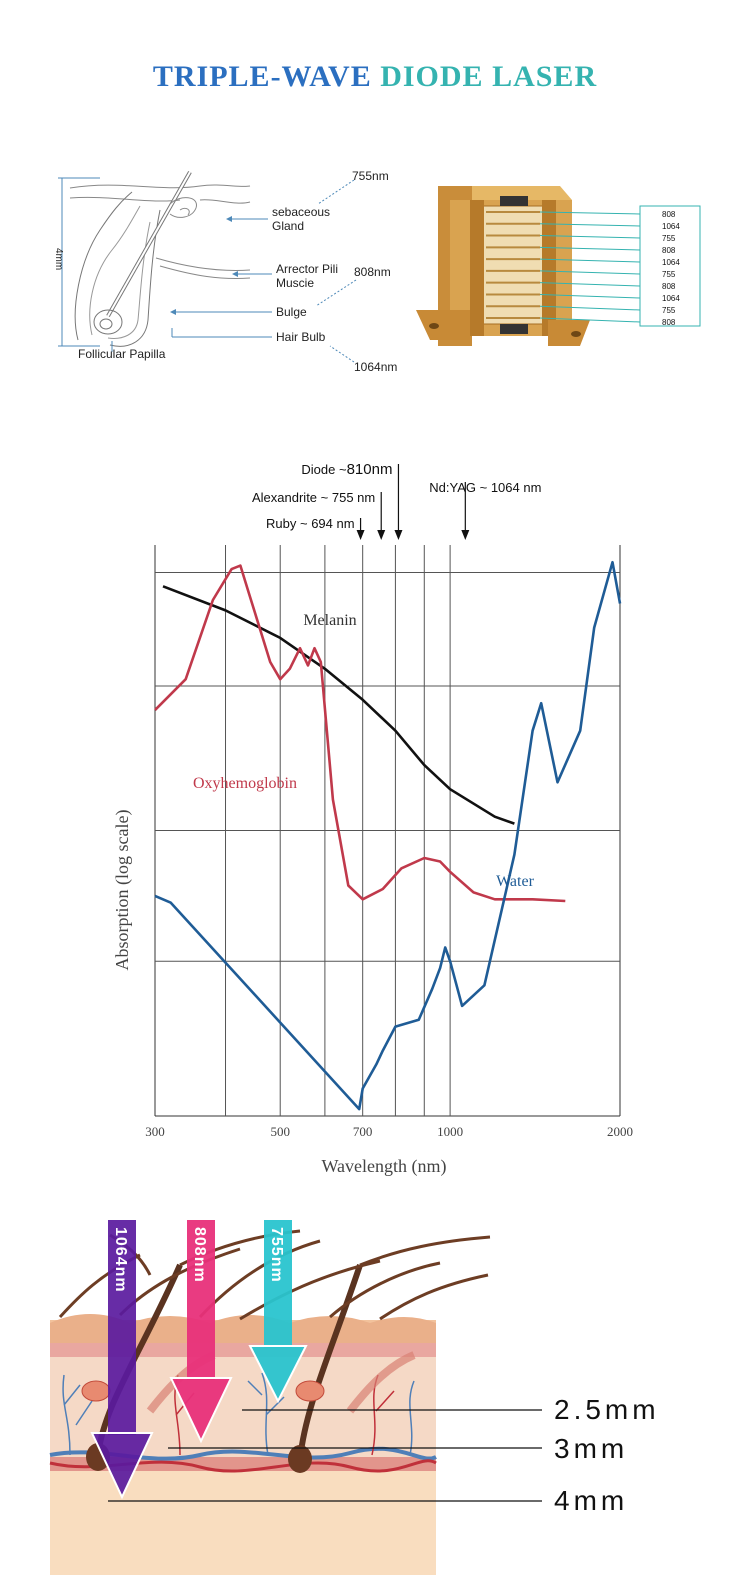 The width and height of the screenshot is (750, 1586). What do you see at coordinates (307, 269) in the screenshot?
I see `label-arrector-pili: Arrector Pili` at bounding box center [307, 269].